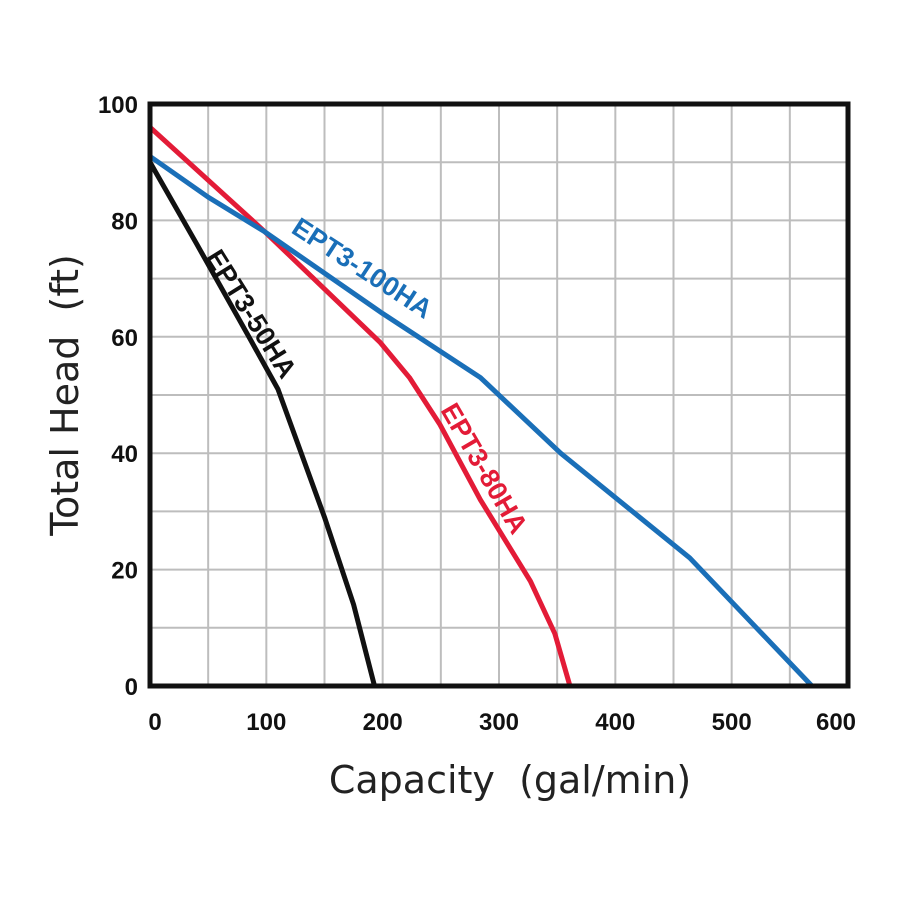 The height and width of the screenshot is (900, 900). What do you see at coordinates (615, 722) in the screenshot?
I see `x-tick-label: 400` at bounding box center [615, 722].